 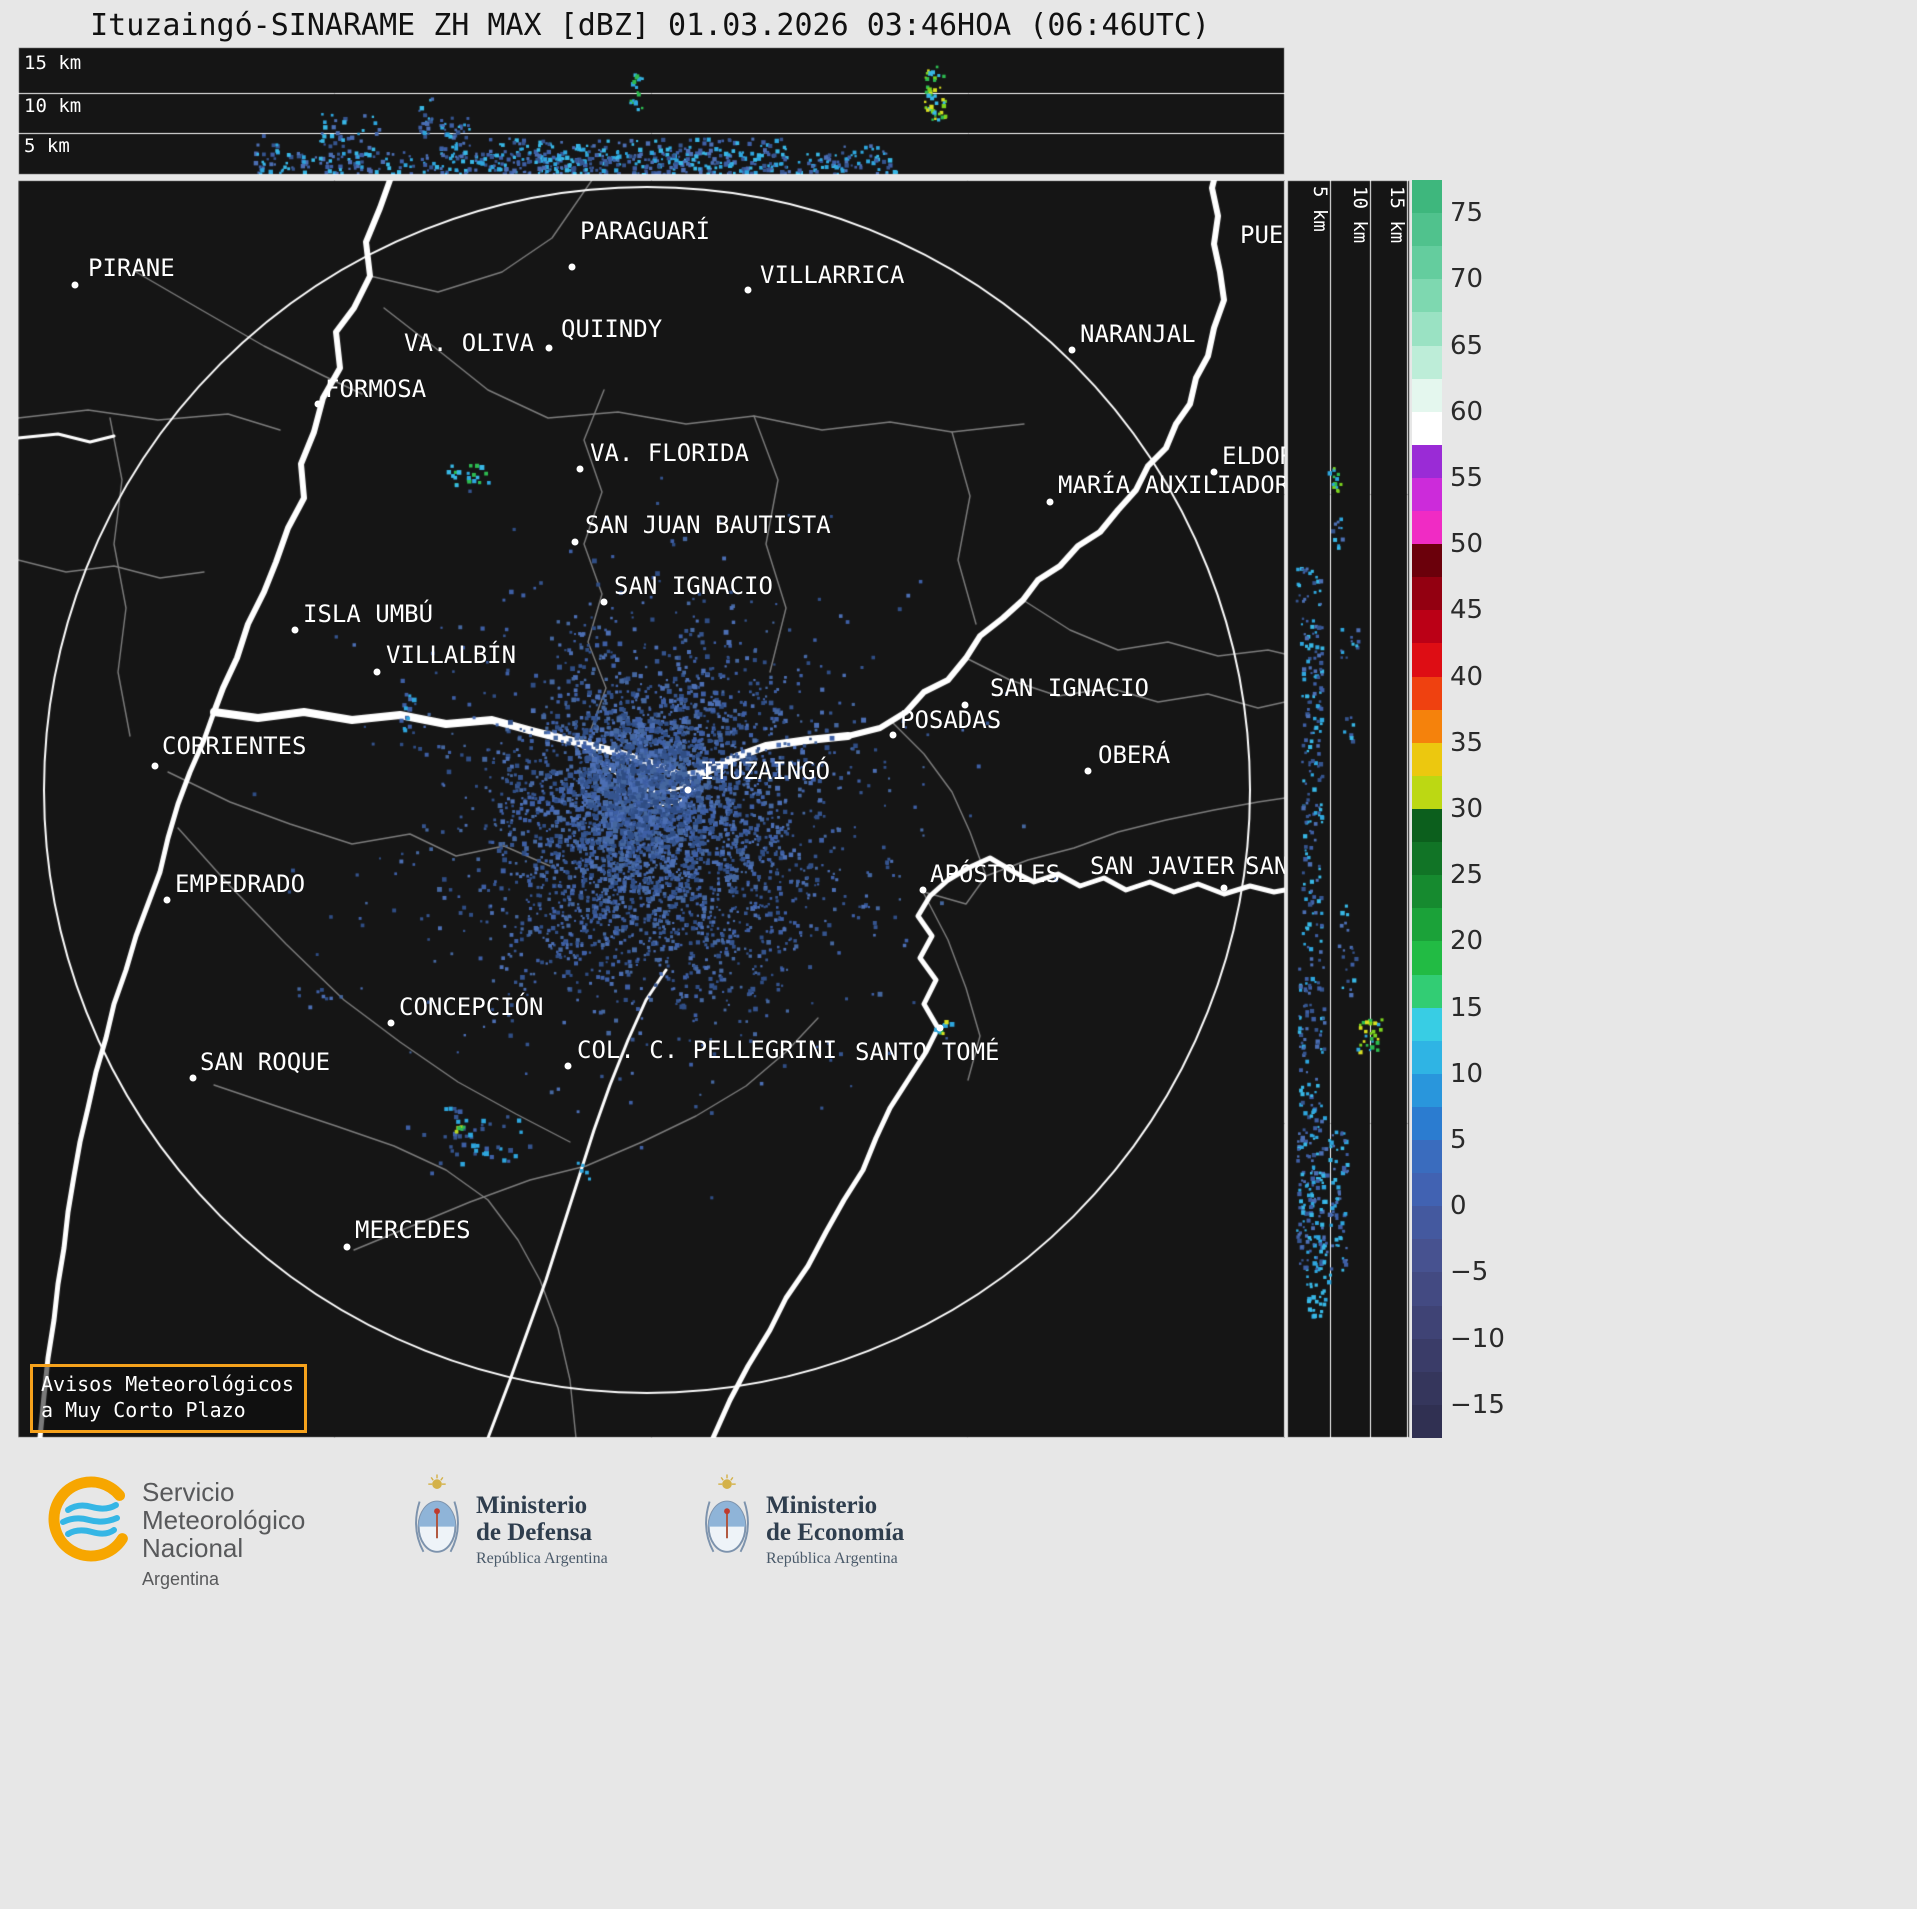 What do you see at coordinates (471, 1007) in the screenshot?
I see `city-label: CONCEPCIÓN` at bounding box center [471, 1007].